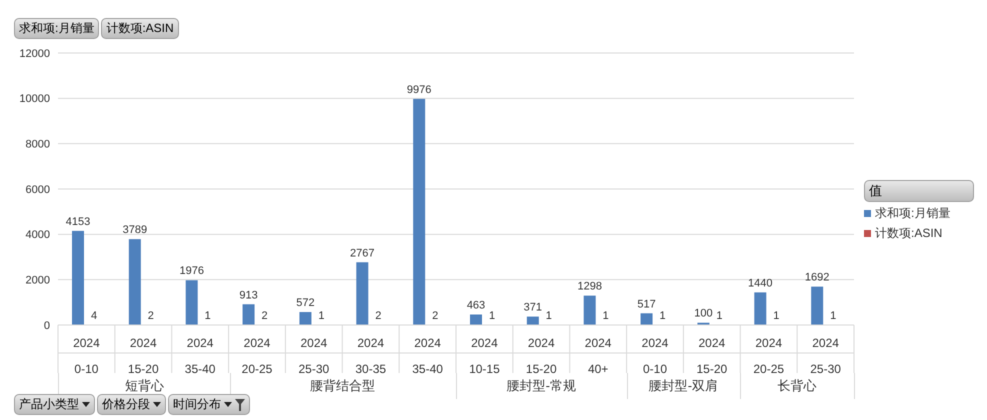 The width and height of the screenshot is (987, 420). Describe the element at coordinates (209, 404) in the screenshot. I see `text: 时间分布` at that location.